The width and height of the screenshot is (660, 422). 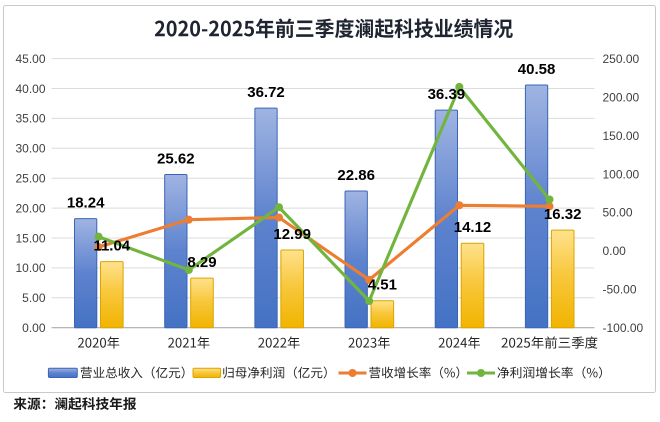 What do you see at coordinates (621, 97) in the screenshot?
I see `svg-text: 200.00` at bounding box center [621, 97].